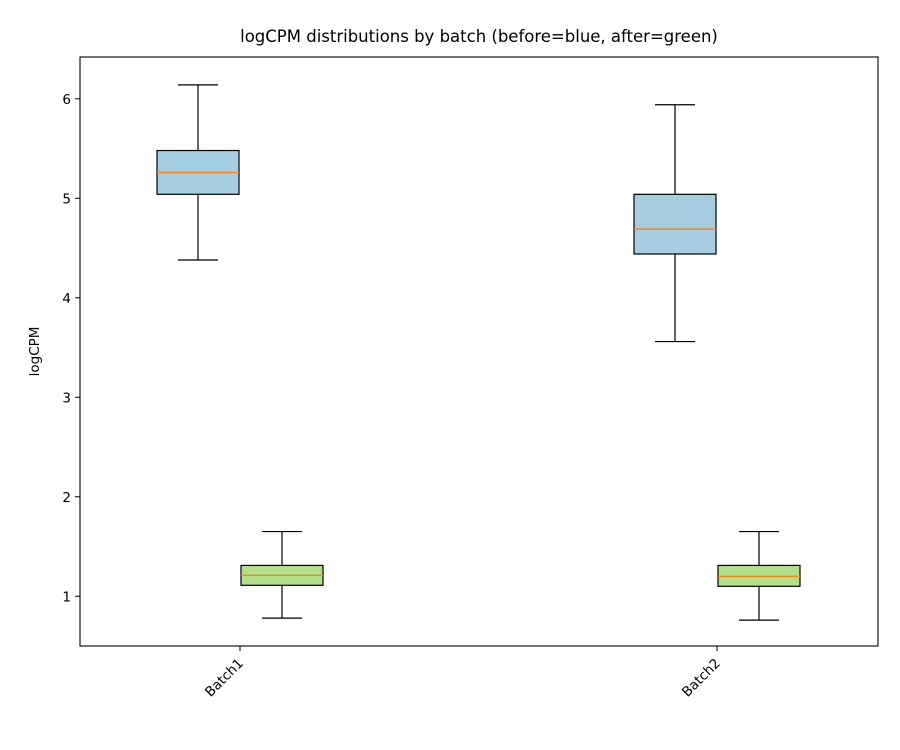  I want to click on box-body, so click(675, 224).